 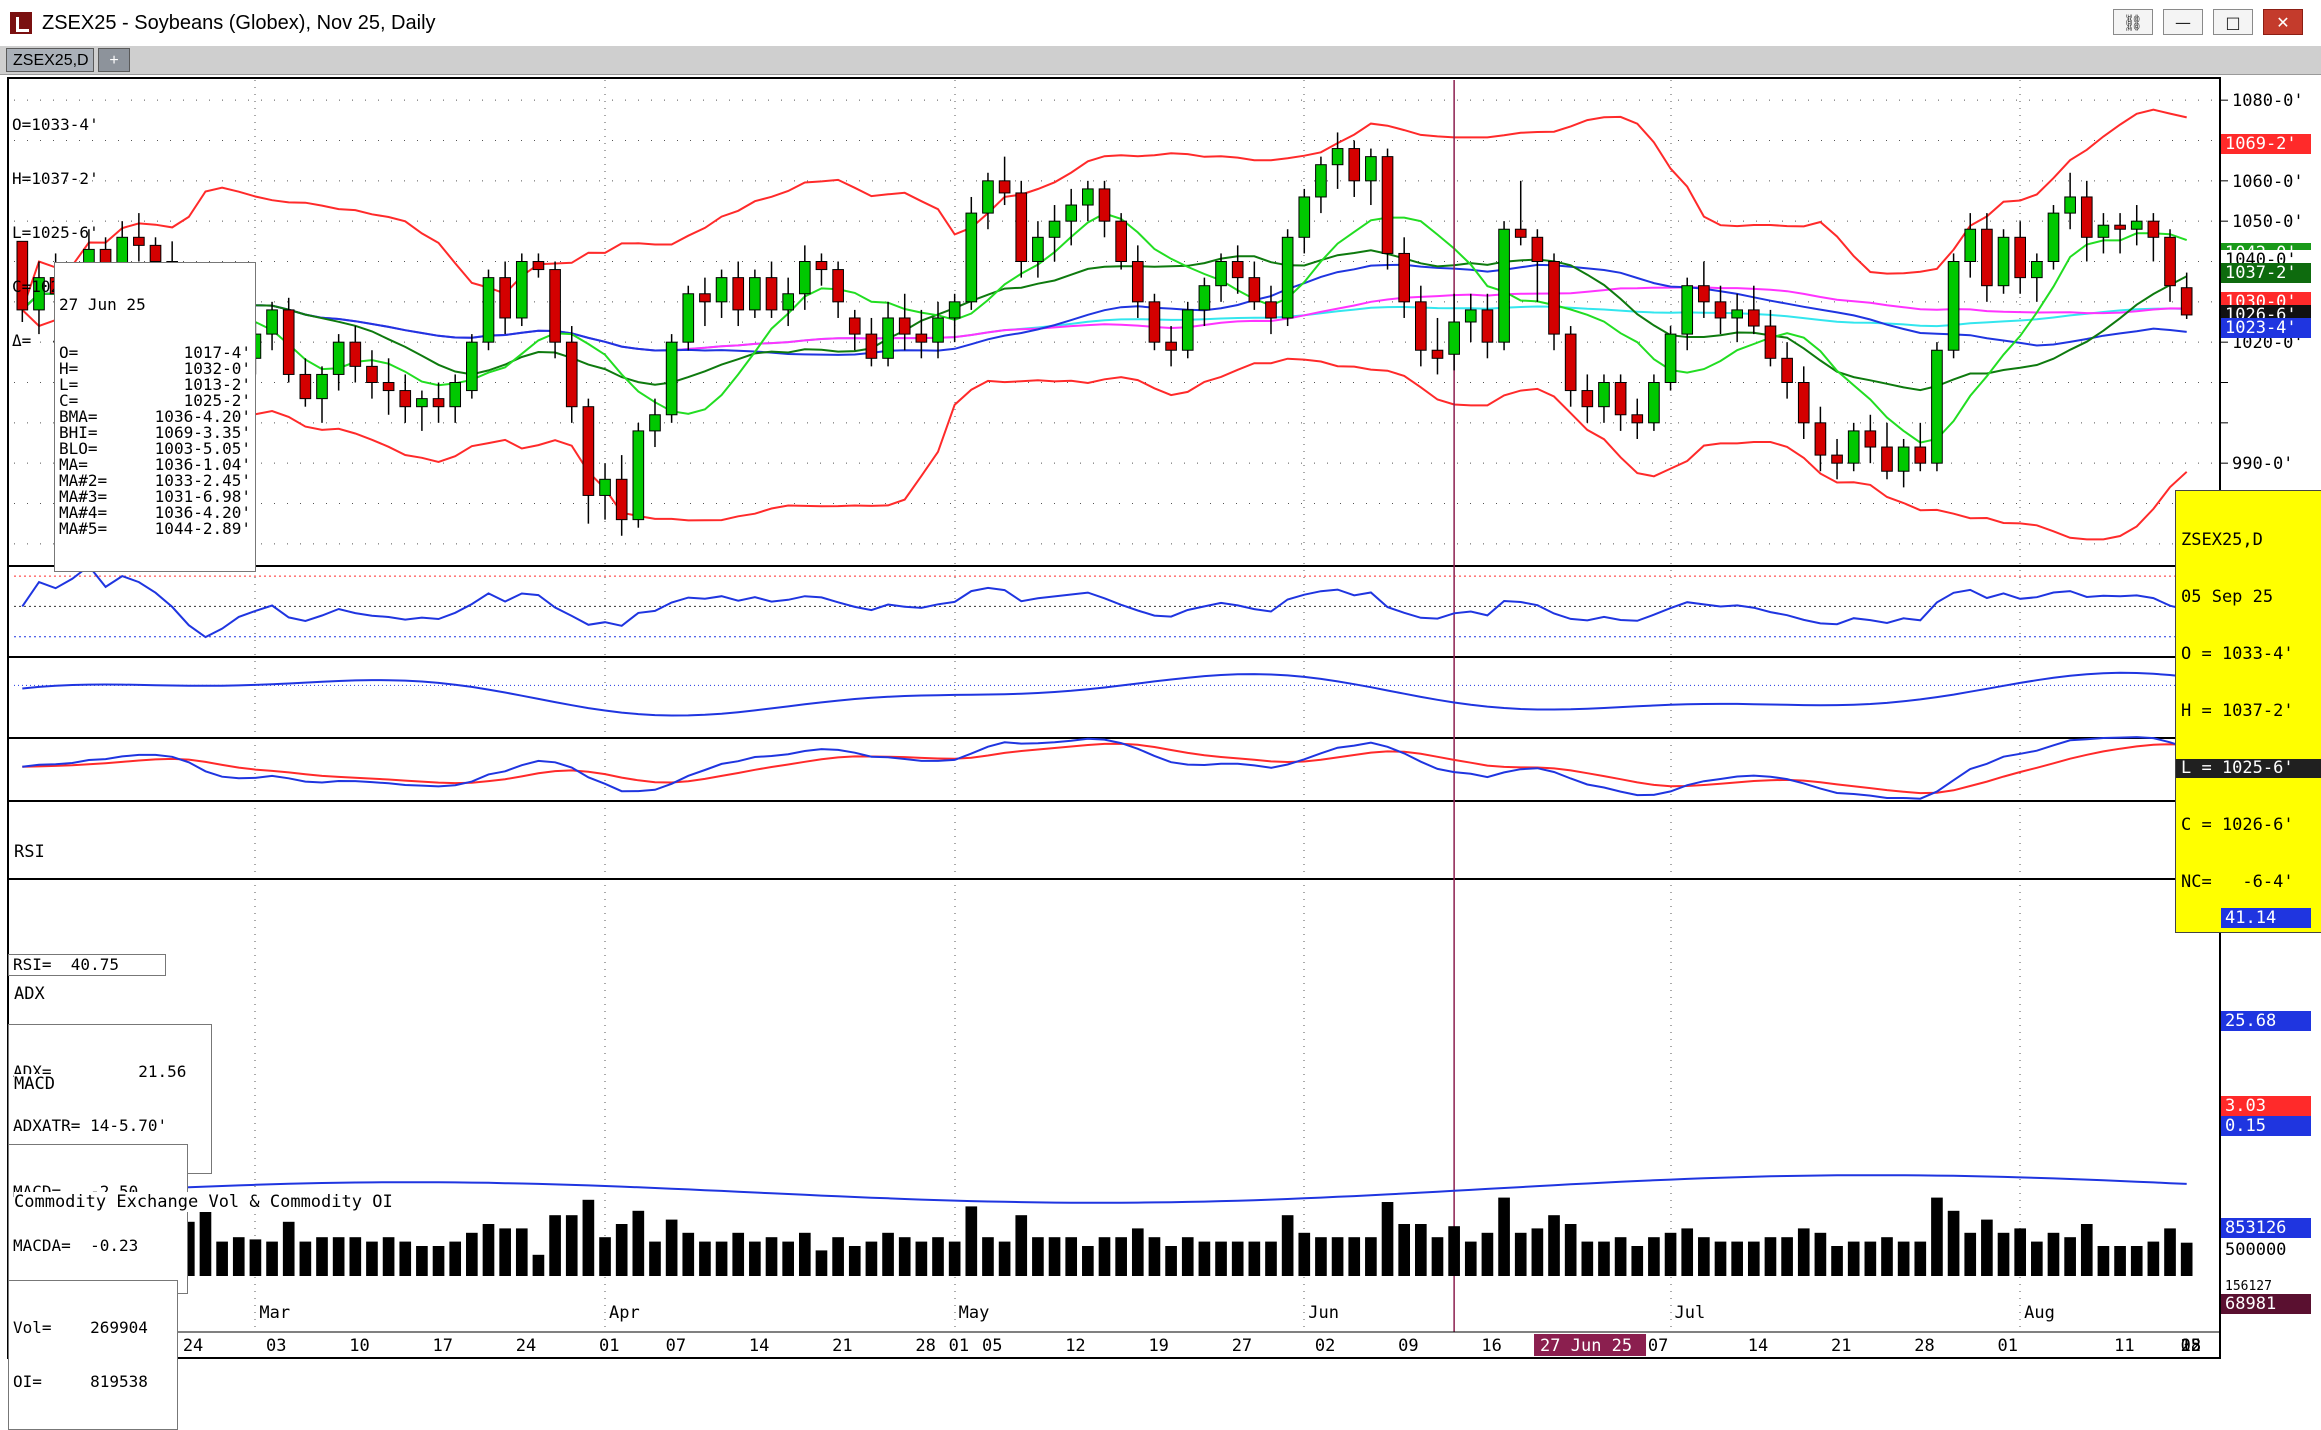 I want to click on cursor-row: MA= 1036-1.04', so click(x=155, y=465).